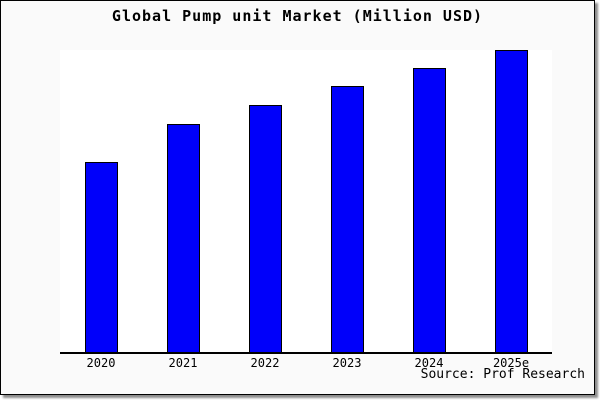  I want to click on x-axis-labels: 2020 2021 2022 2023 2024 2025e, so click(306, 363).